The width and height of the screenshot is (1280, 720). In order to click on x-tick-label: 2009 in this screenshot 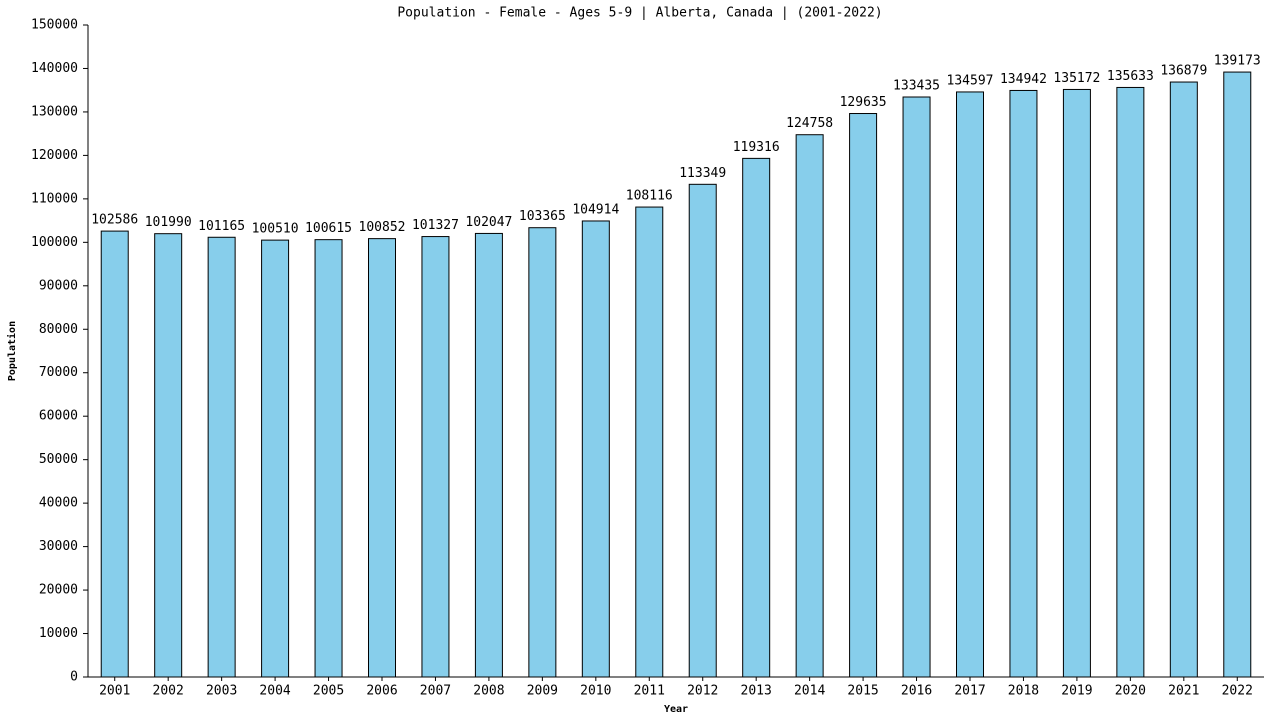, I will do `click(542, 691)`.